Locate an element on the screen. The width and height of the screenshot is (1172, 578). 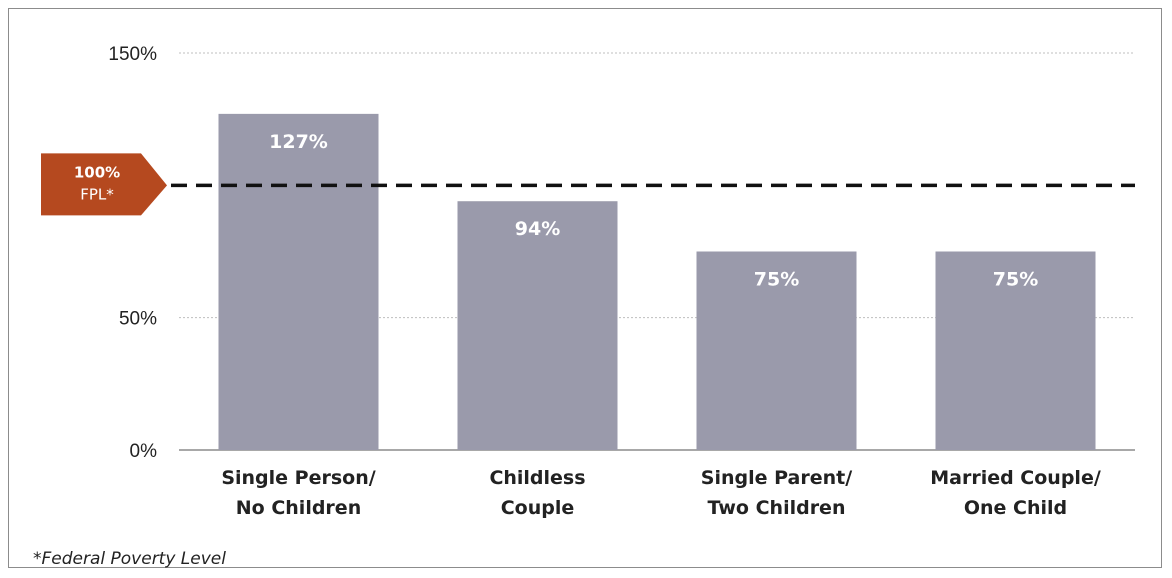
x-category-label: Two Children is located at coordinates (777, 508).